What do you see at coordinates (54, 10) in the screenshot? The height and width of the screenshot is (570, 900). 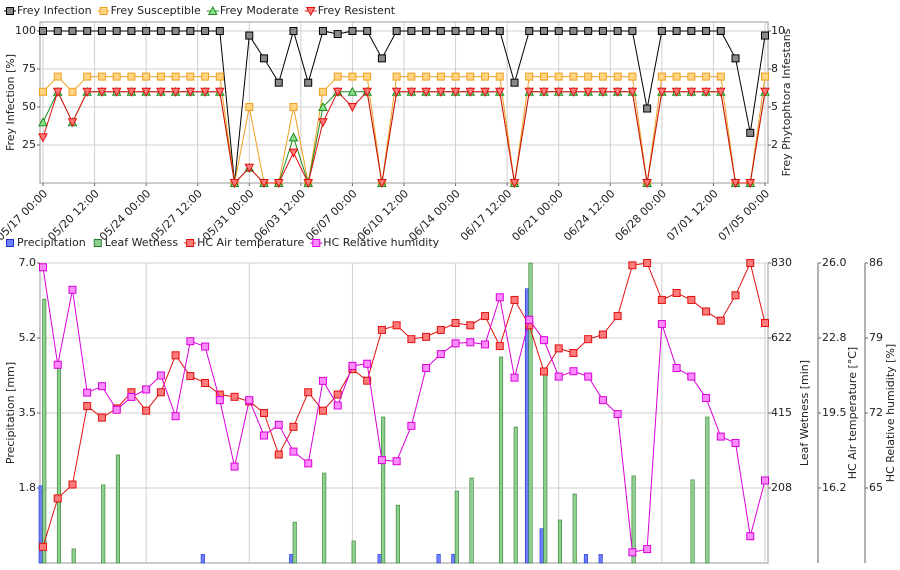 I see `legend-label: Frey Infection` at bounding box center [54, 10].